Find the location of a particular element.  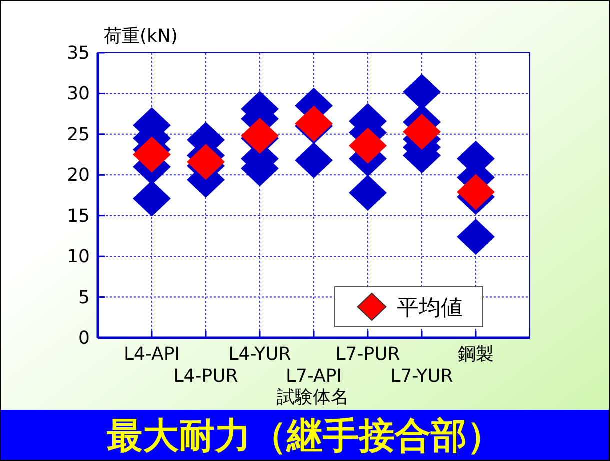

y-tick-label: 20 is located at coordinates (78, 175).